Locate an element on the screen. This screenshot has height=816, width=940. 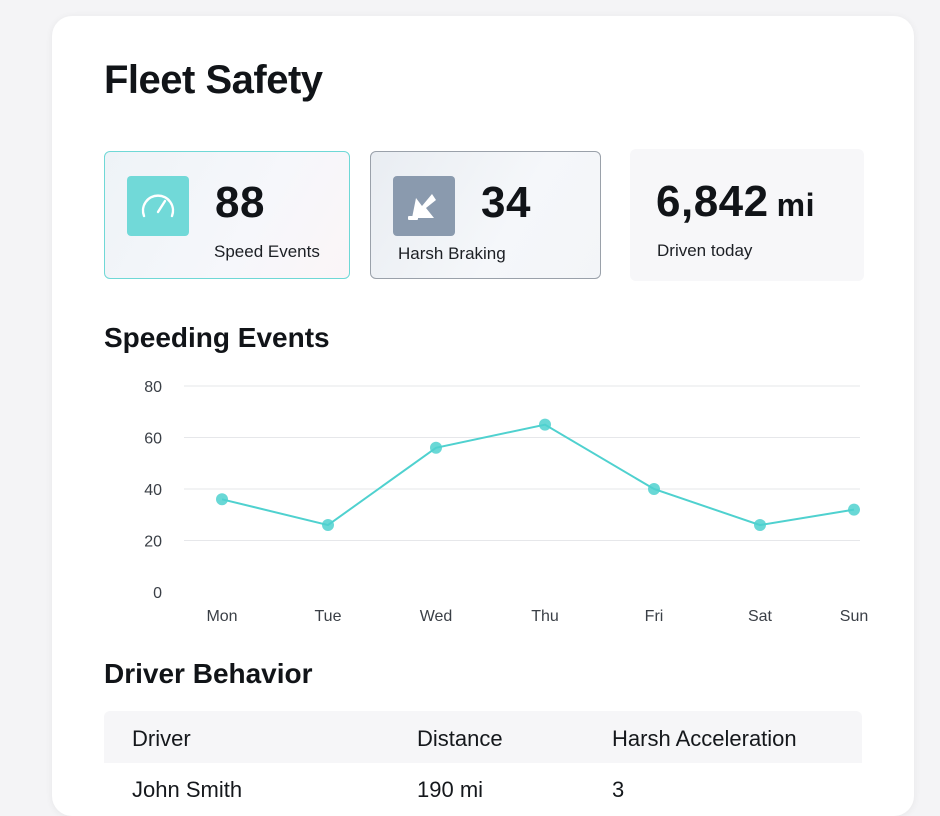
column-header-distance: Distance is located at coordinates (460, 738).